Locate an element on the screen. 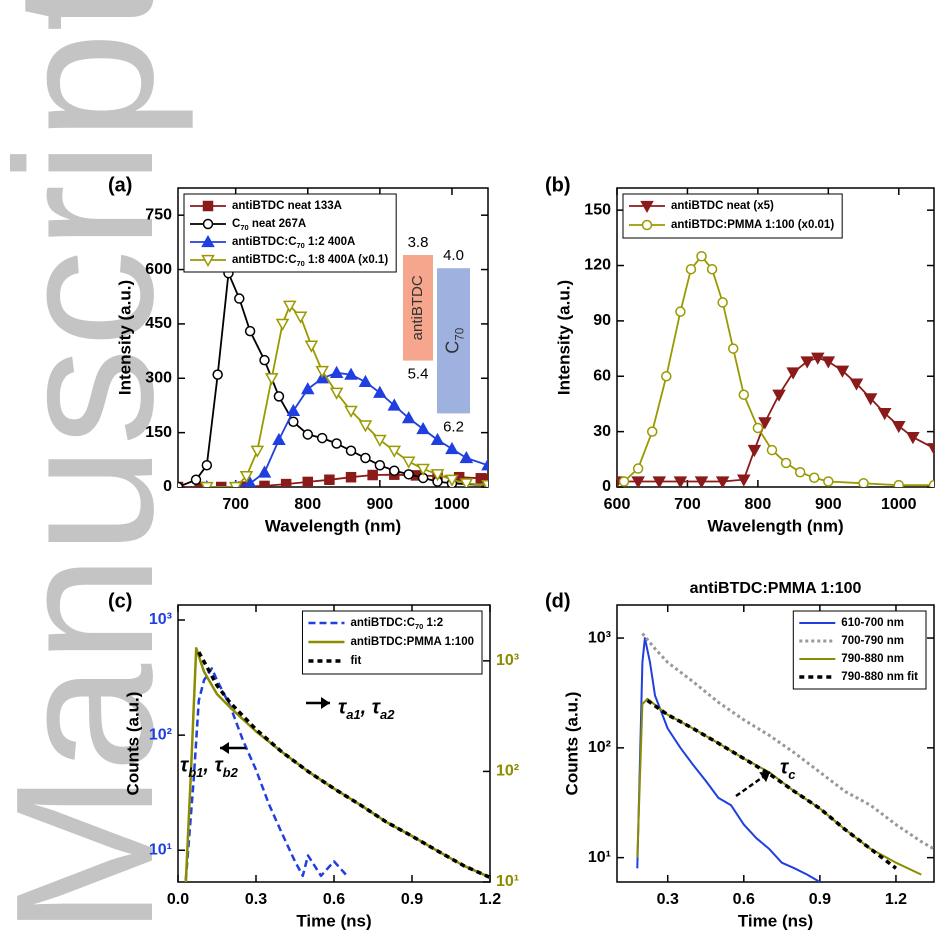 This screenshot has width=936, height=938. legend-label: antiBTDC neat (x5) is located at coordinates (722, 206).